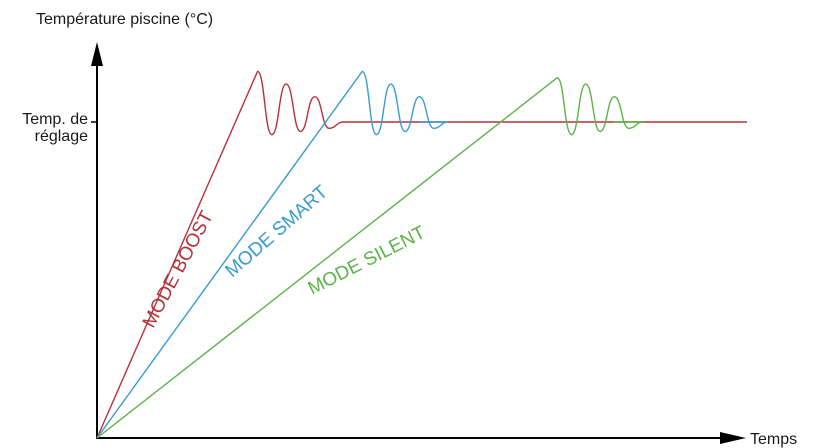  I want to click on series-label-boost: MODE BOOST, so click(178, 269).